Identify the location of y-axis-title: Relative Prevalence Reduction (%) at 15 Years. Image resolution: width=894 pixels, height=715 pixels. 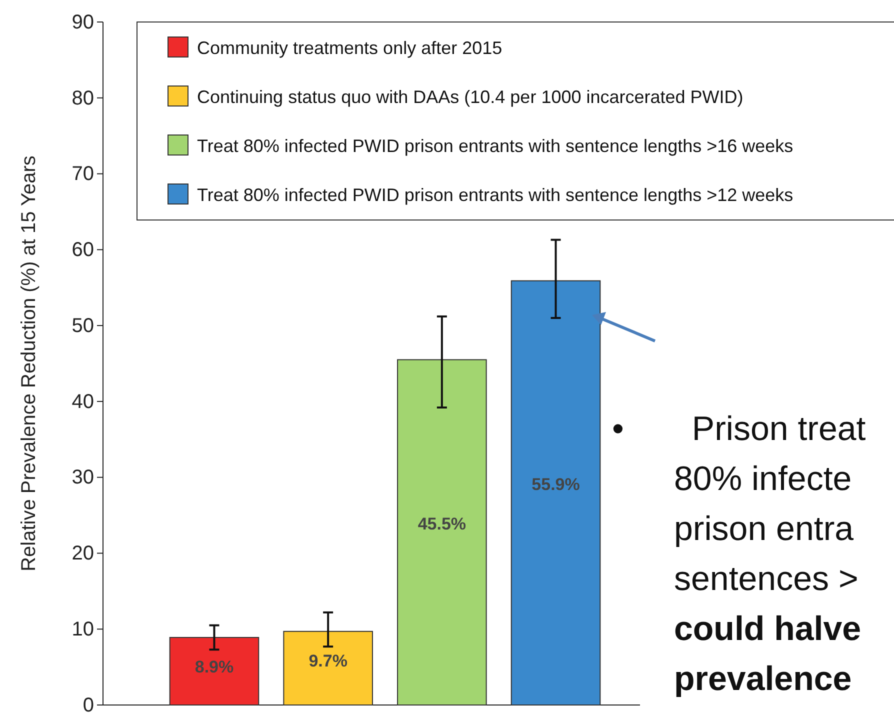
(29, 364).